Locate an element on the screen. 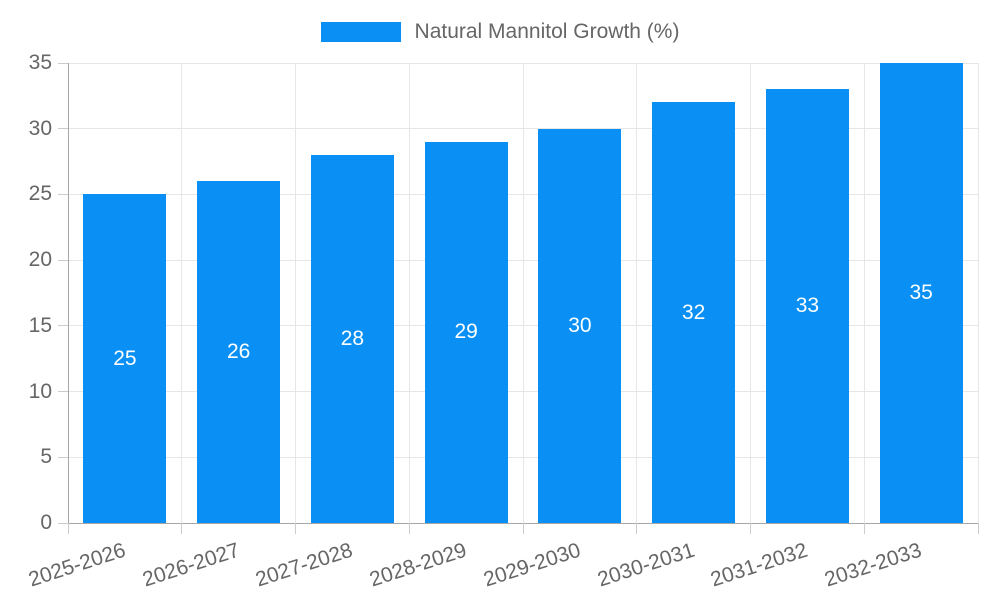  bar-2031-2032: 33 is located at coordinates (807, 306).